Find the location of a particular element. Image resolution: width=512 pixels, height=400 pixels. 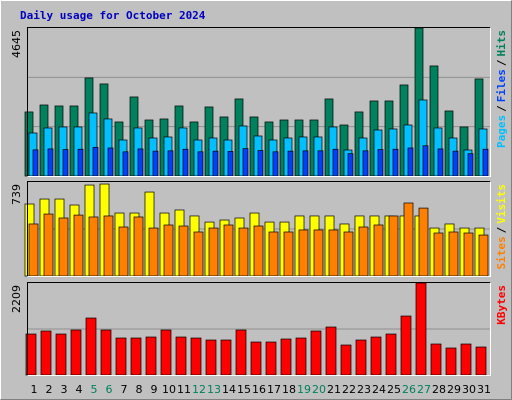

x-tick-label: 1 is located at coordinates (34, 389).